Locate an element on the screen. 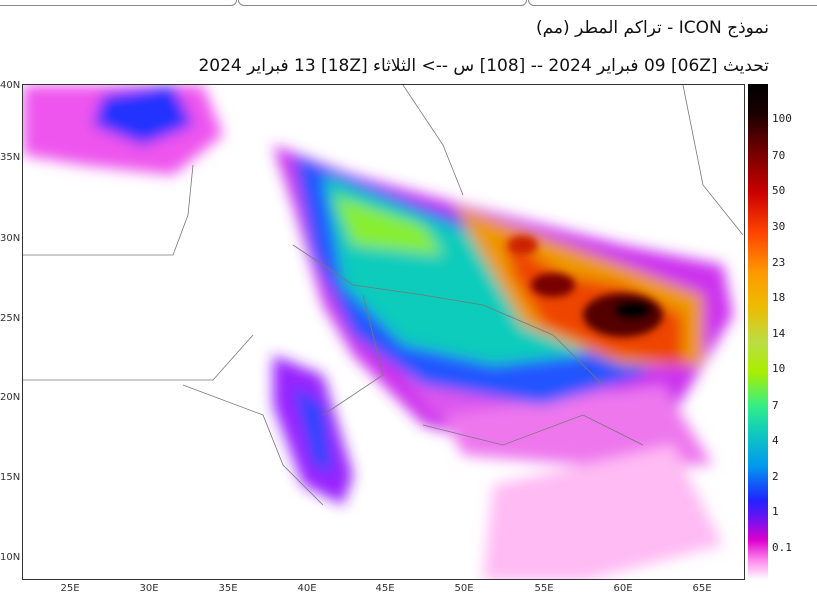 The image size is (817, 597). lon-label: 50E is located at coordinates (464, 588).